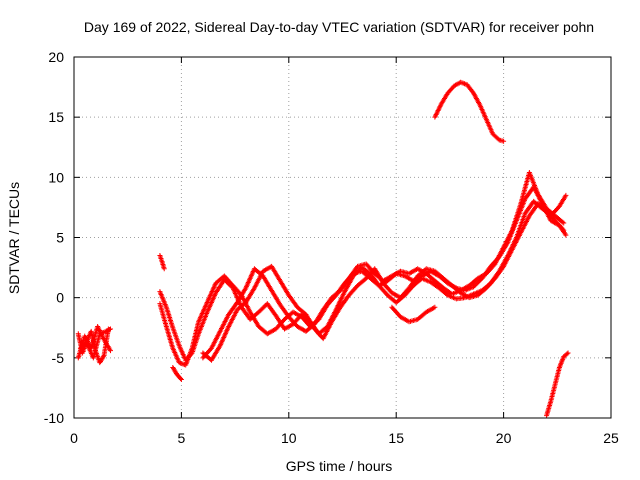 This screenshot has height=480, width=640. Describe the element at coordinates (56, 177) in the screenshot. I see `y-tick-label: 10` at that location.